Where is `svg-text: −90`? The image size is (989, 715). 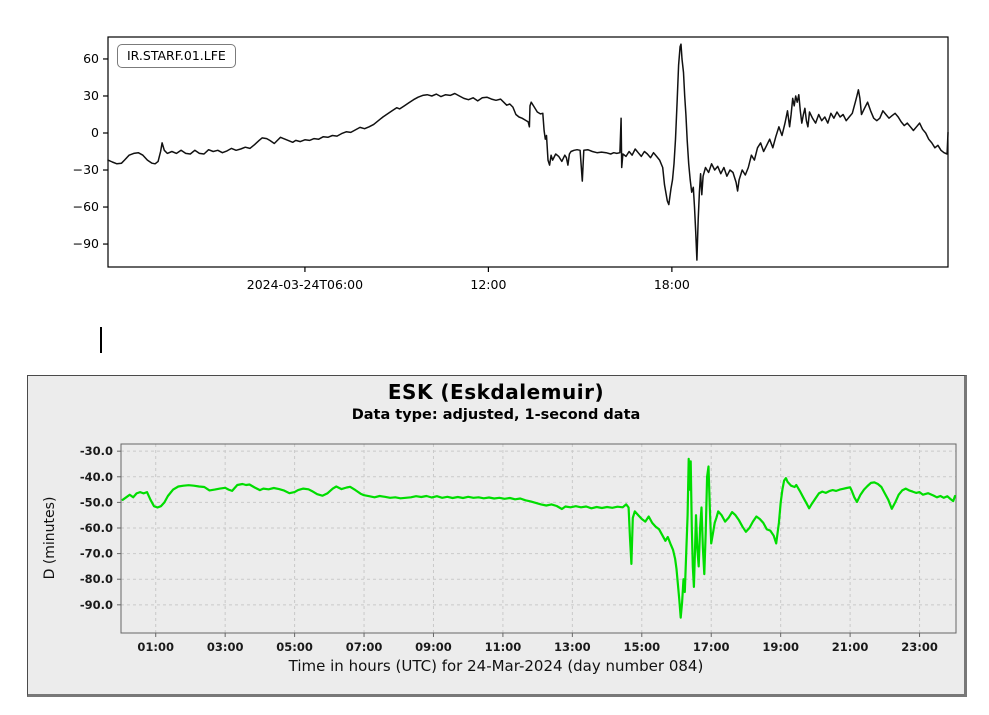 svg-text: −90 is located at coordinates (86, 243).